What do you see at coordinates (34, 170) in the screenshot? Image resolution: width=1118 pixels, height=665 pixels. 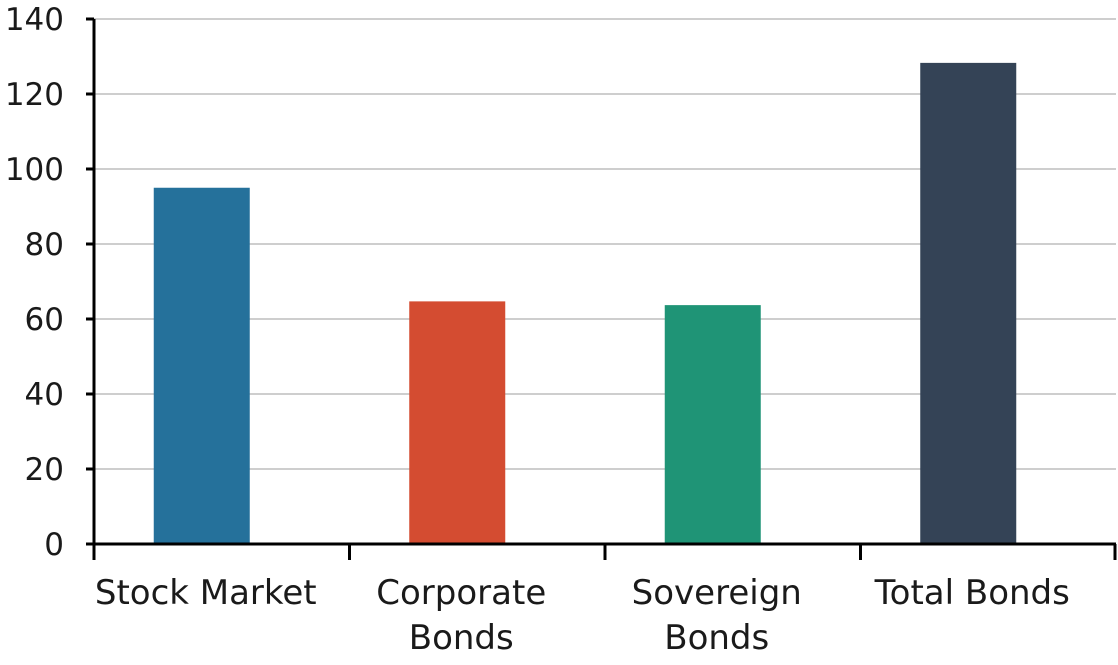 I see `y-tick-label: 100` at bounding box center [34, 170].